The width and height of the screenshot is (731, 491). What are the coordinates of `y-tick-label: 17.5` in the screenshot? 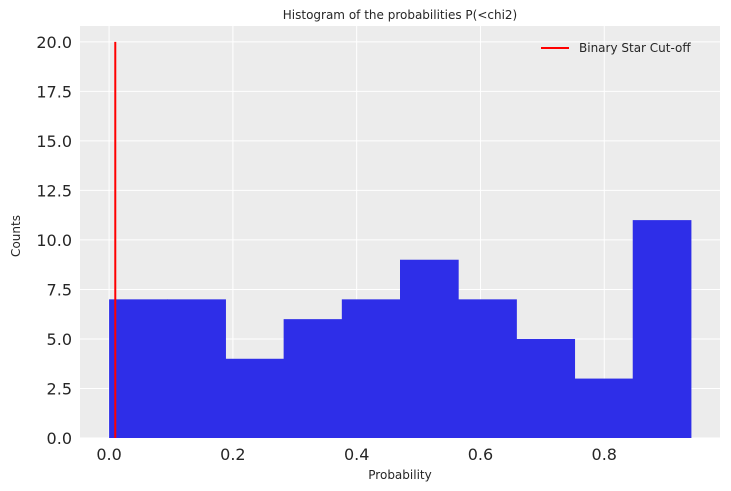 It's located at (54, 91).